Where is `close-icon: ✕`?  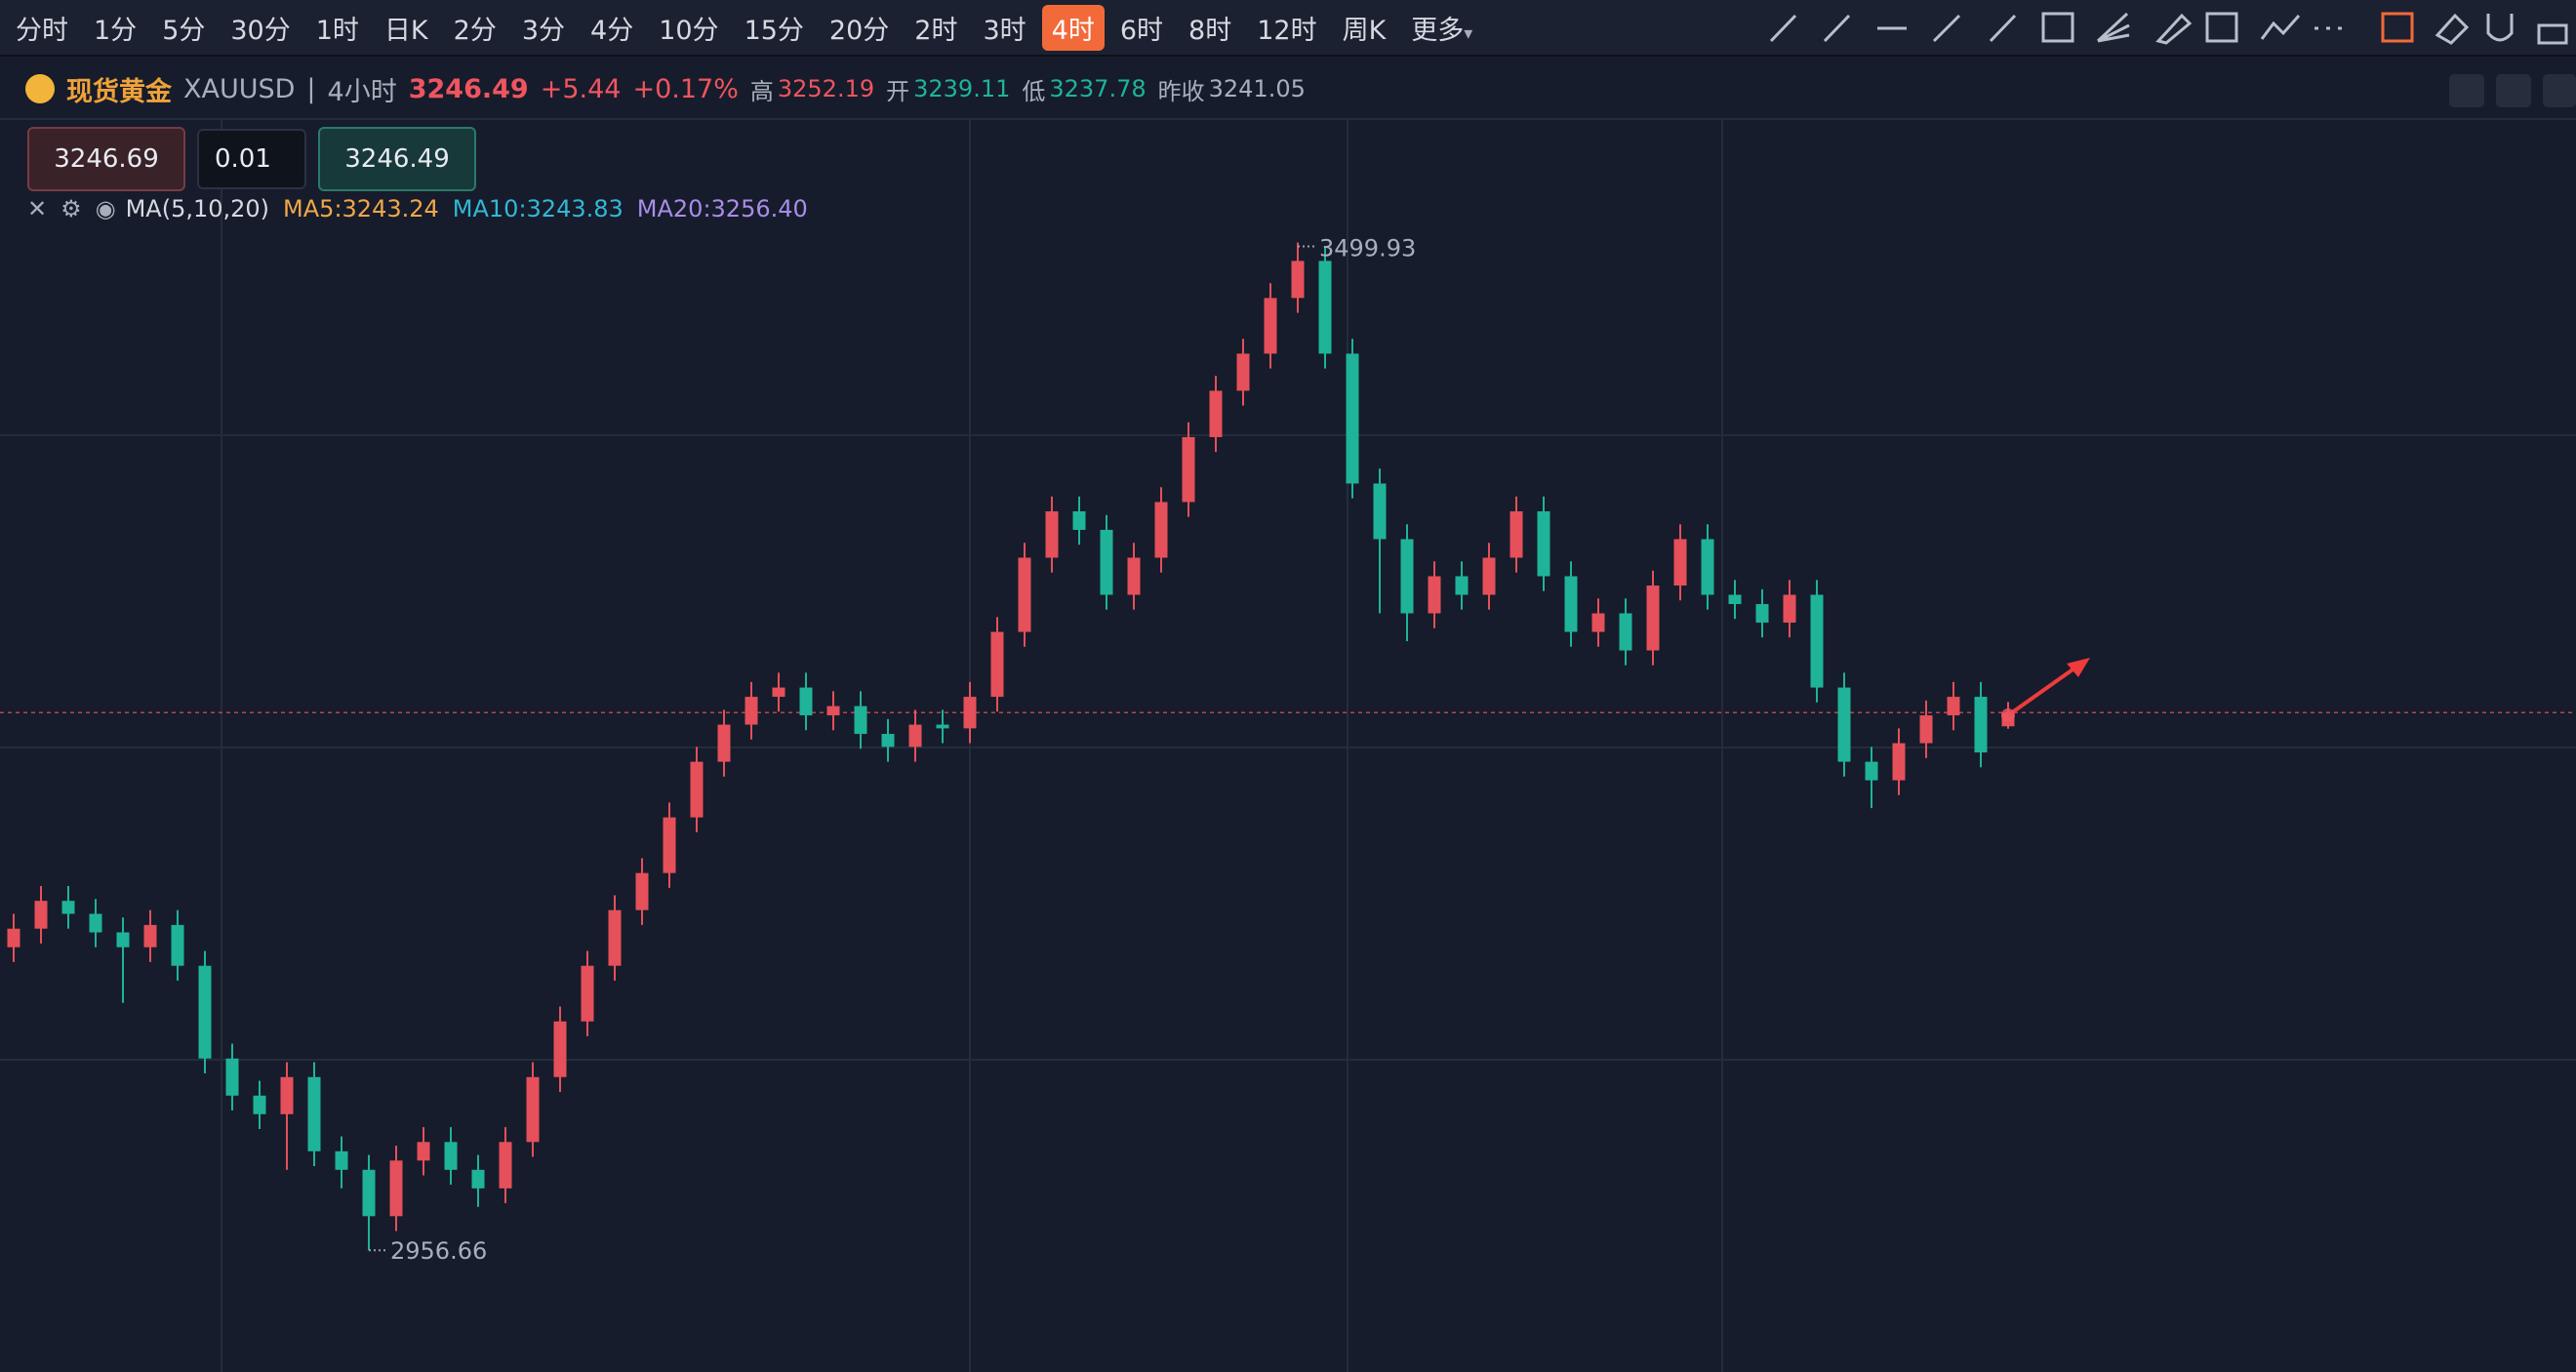 close-icon: ✕ is located at coordinates (37, 208).